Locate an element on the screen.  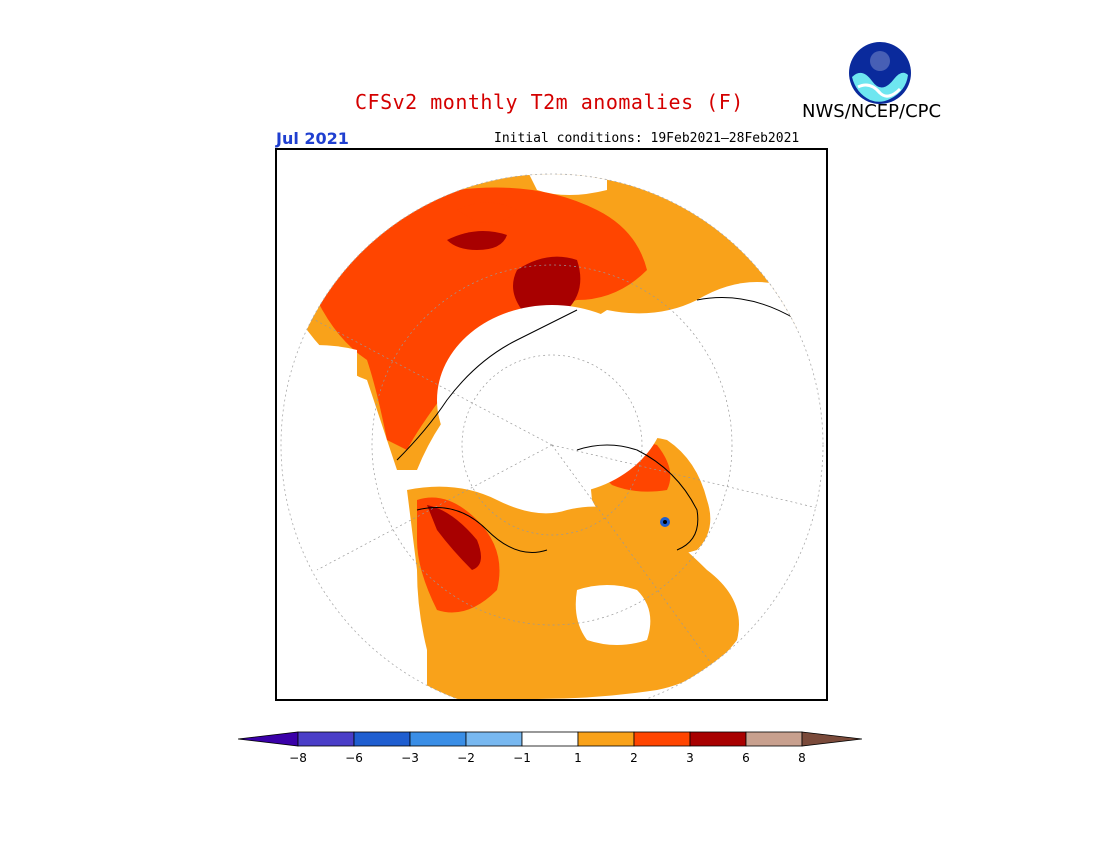
alaska-hot-spot is located at coordinates (454, 537).